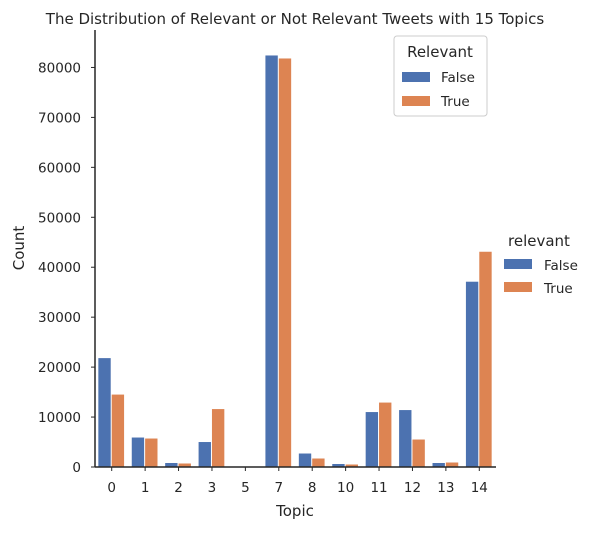 This screenshot has height=534, width=596. I want to click on y-tick-label: 0, so click(76, 468).